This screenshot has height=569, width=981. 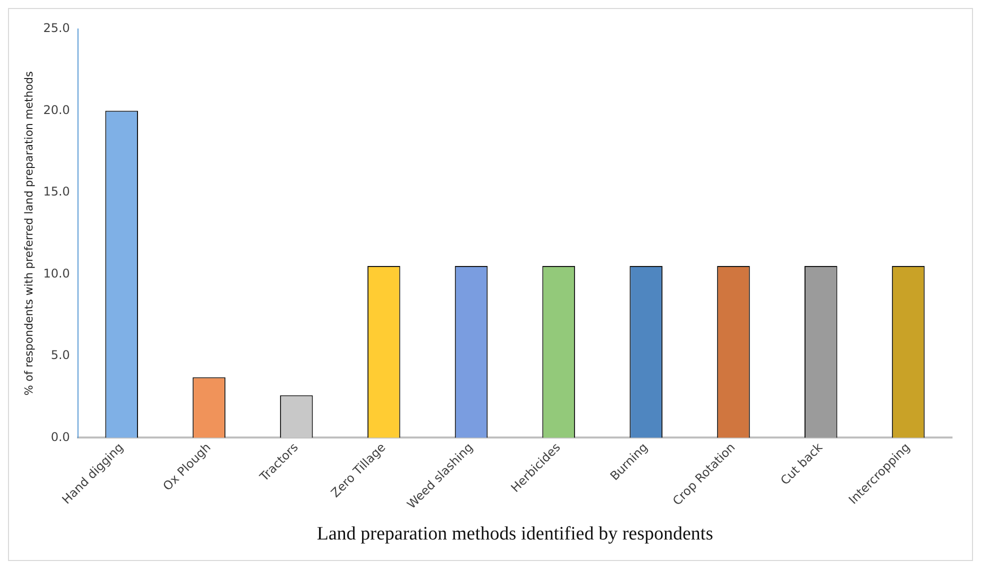 What do you see at coordinates (29, 233) in the screenshot?
I see `y-axis-title: % of respondents with preferred land preparation methods` at bounding box center [29, 233].